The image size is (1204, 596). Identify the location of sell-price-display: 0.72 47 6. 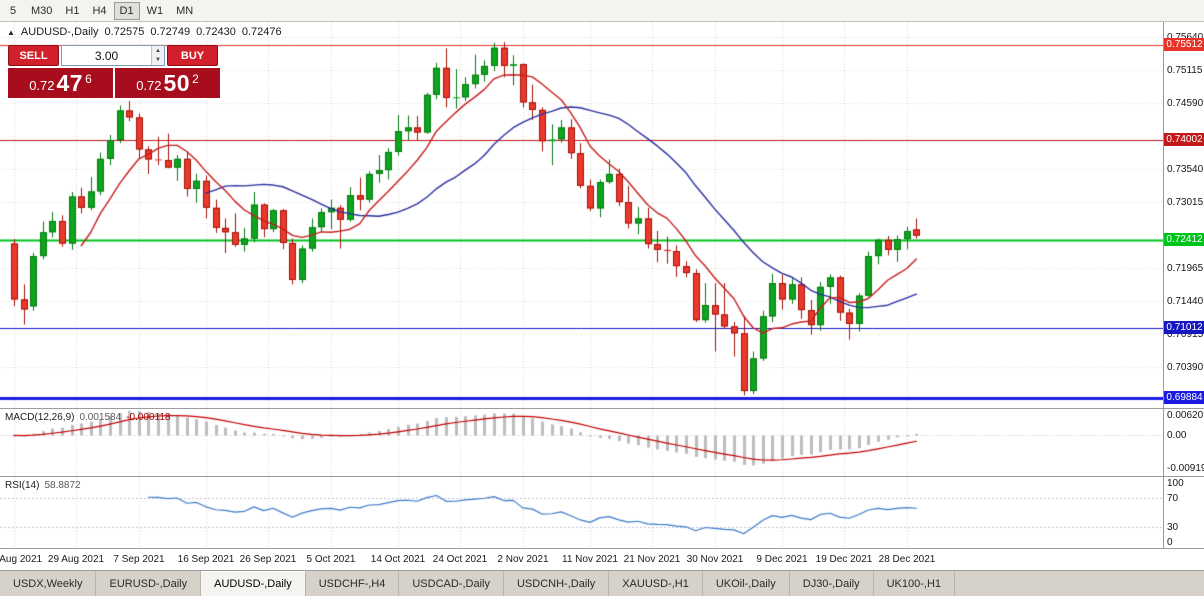
(60, 83).